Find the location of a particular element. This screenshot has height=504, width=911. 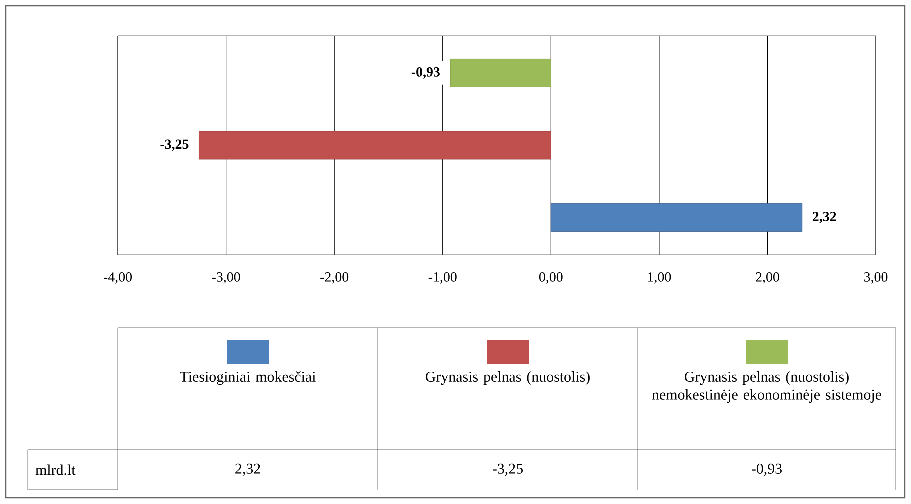

x-tick-label: -3,00 is located at coordinates (226, 278).